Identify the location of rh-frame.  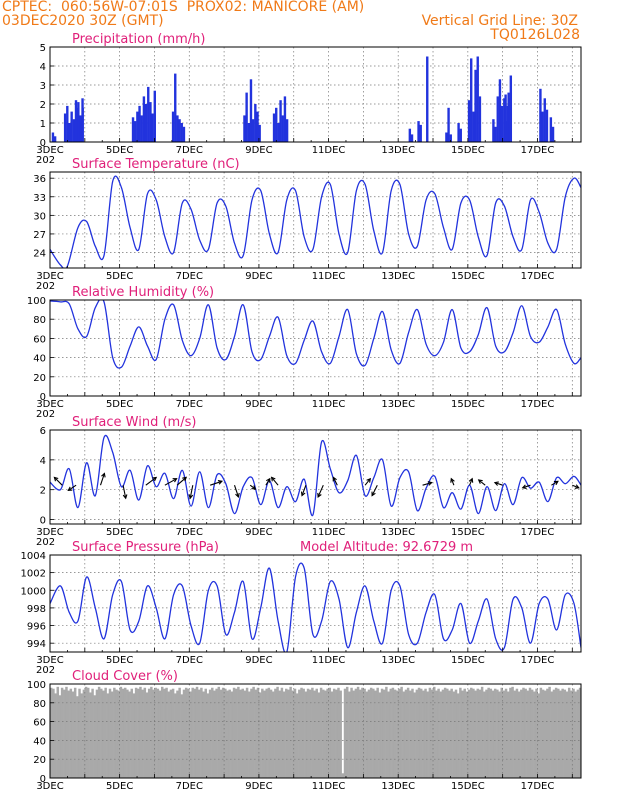
(315, 348).